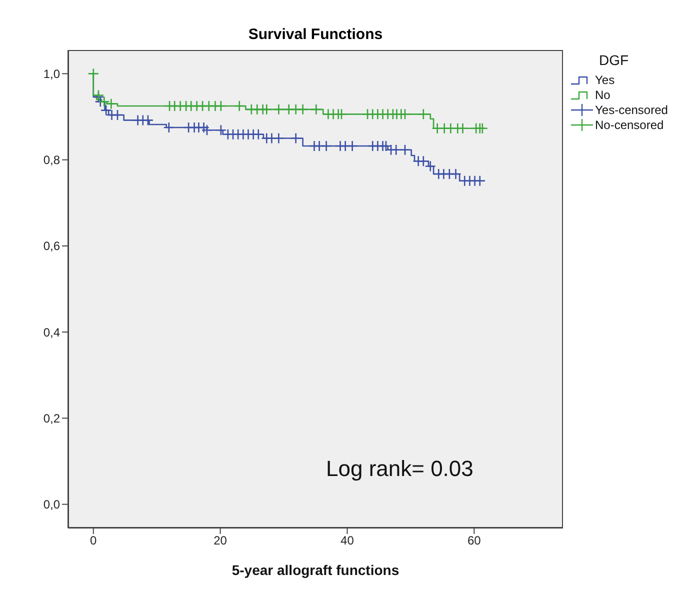  I want to click on chart-title: Survival Functions, so click(315, 34).